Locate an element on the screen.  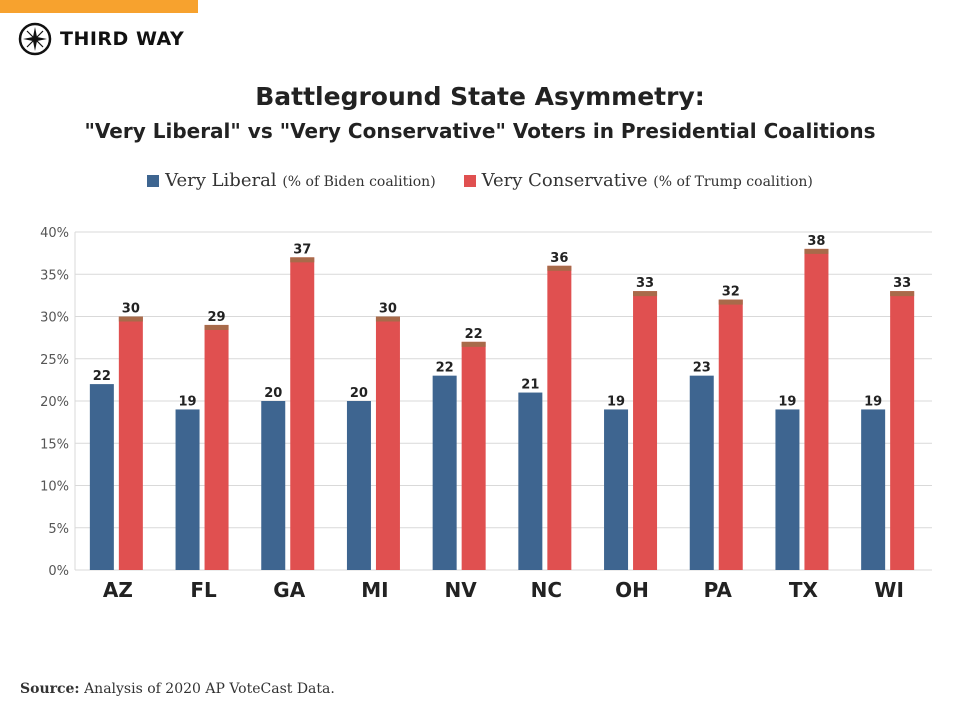
brand-name: THIRD WAY is located at coordinates (122, 39).